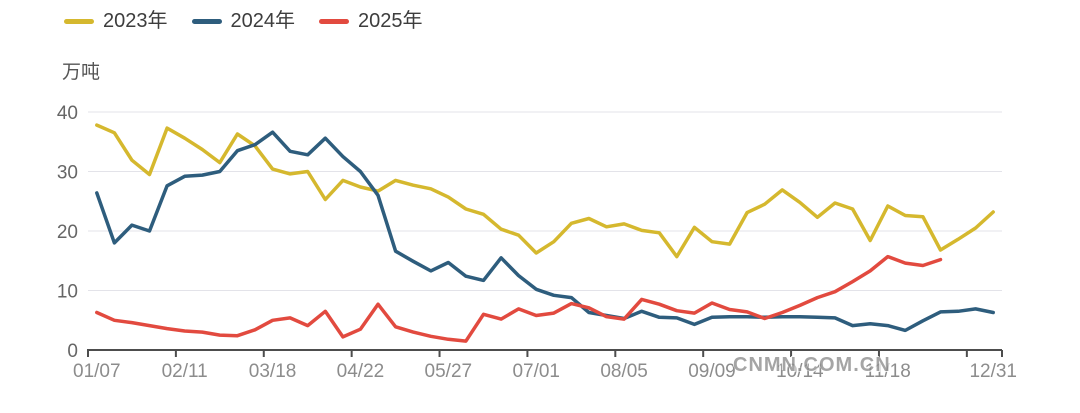  I want to click on legend-item-2023: 2023年, so click(116, 21).